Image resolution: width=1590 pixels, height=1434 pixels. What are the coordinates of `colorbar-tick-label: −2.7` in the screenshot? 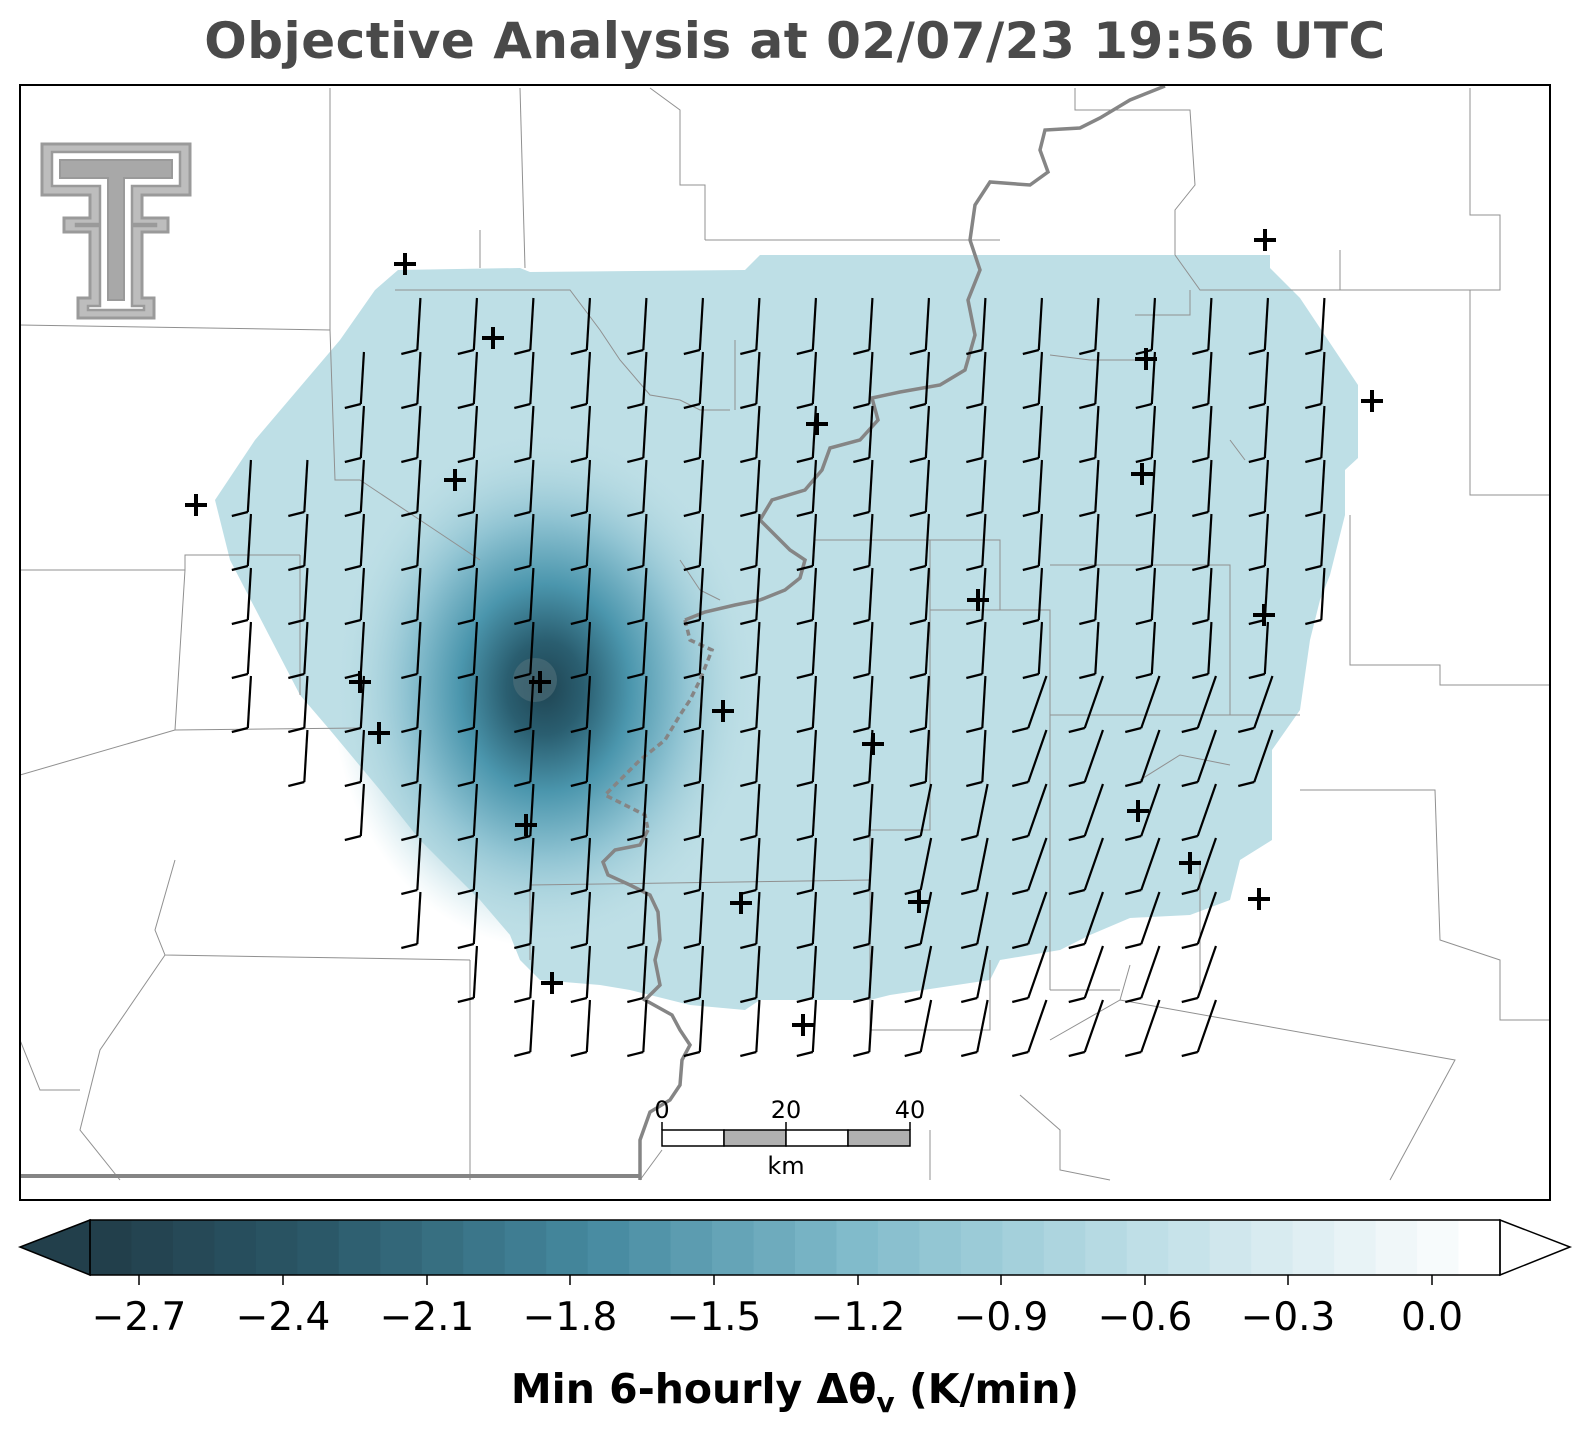 It's located at (139, 1317).